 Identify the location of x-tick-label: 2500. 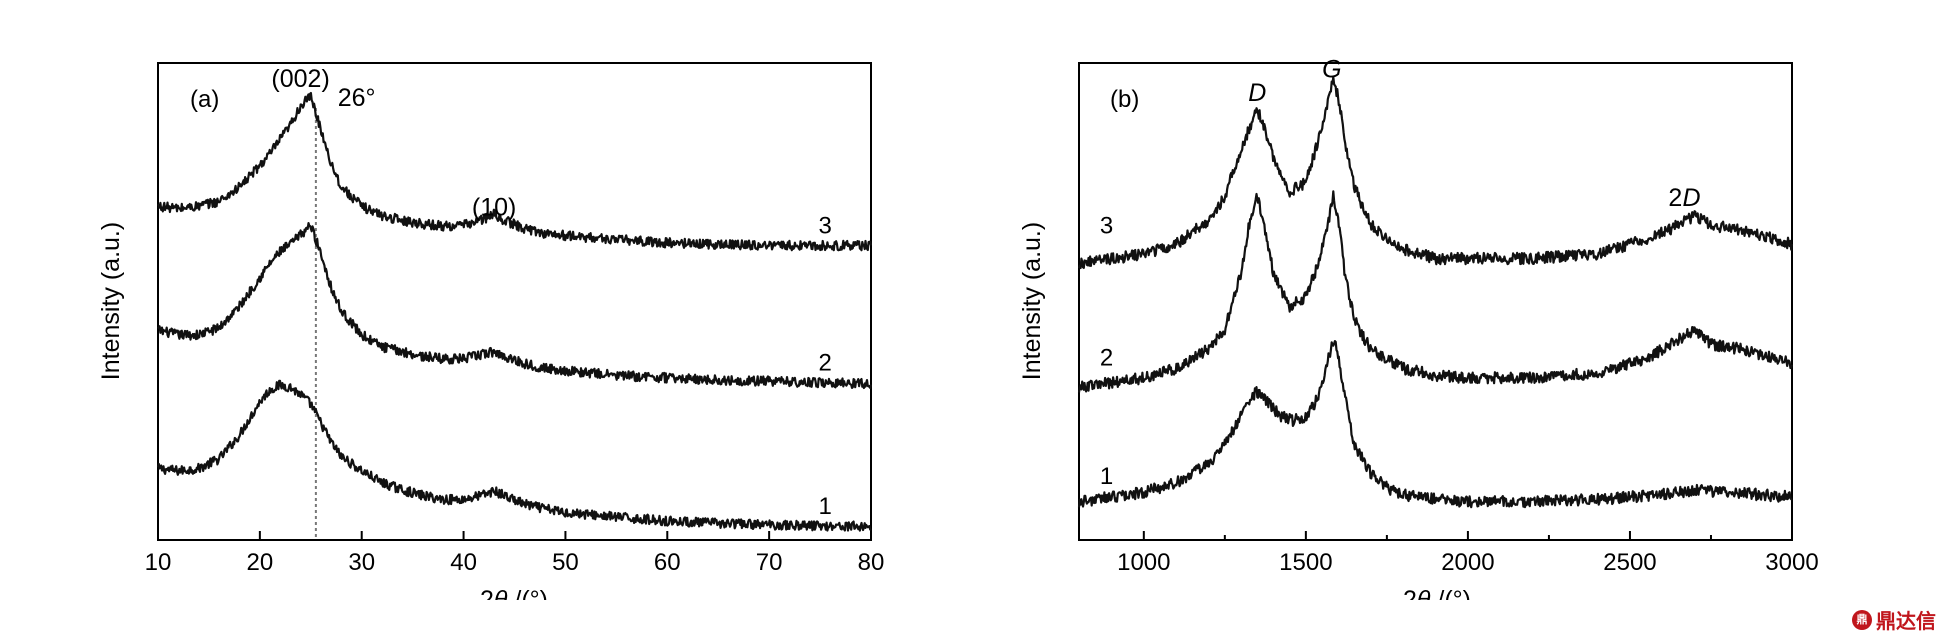
(1629, 562).